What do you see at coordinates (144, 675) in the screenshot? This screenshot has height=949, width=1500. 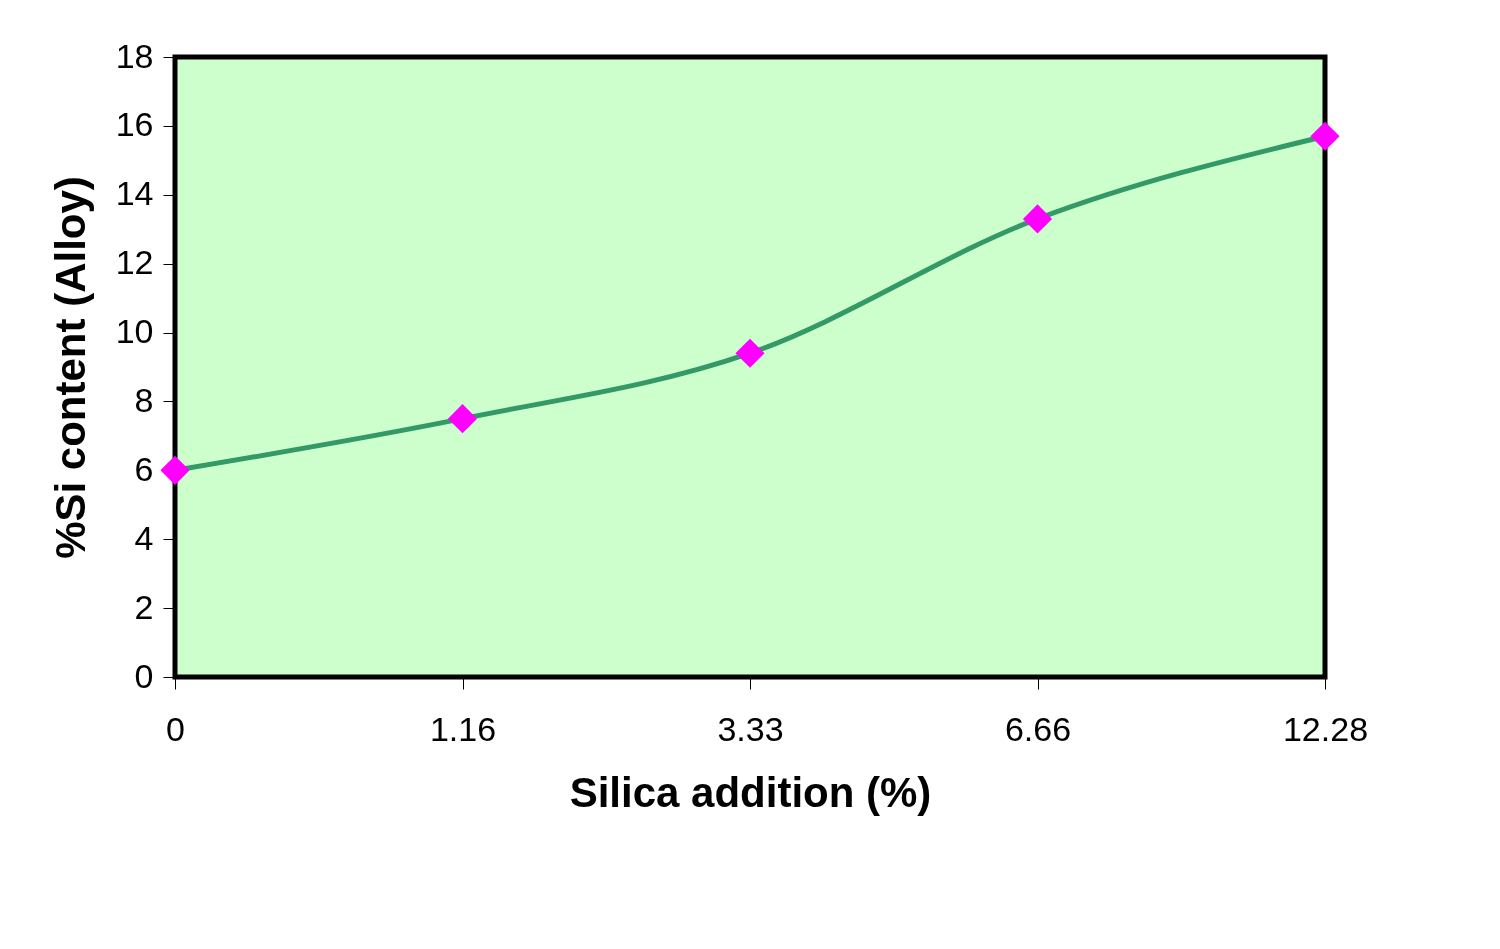 I see `y-tick-label: 0` at bounding box center [144, 675].